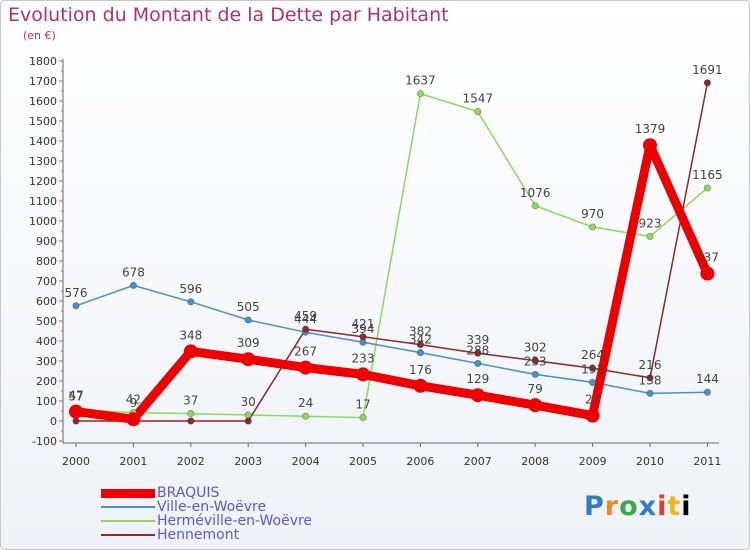  Describe the element at coordinates (535, 389) in the screenshot. I see `data-label-0: 79` at that location.